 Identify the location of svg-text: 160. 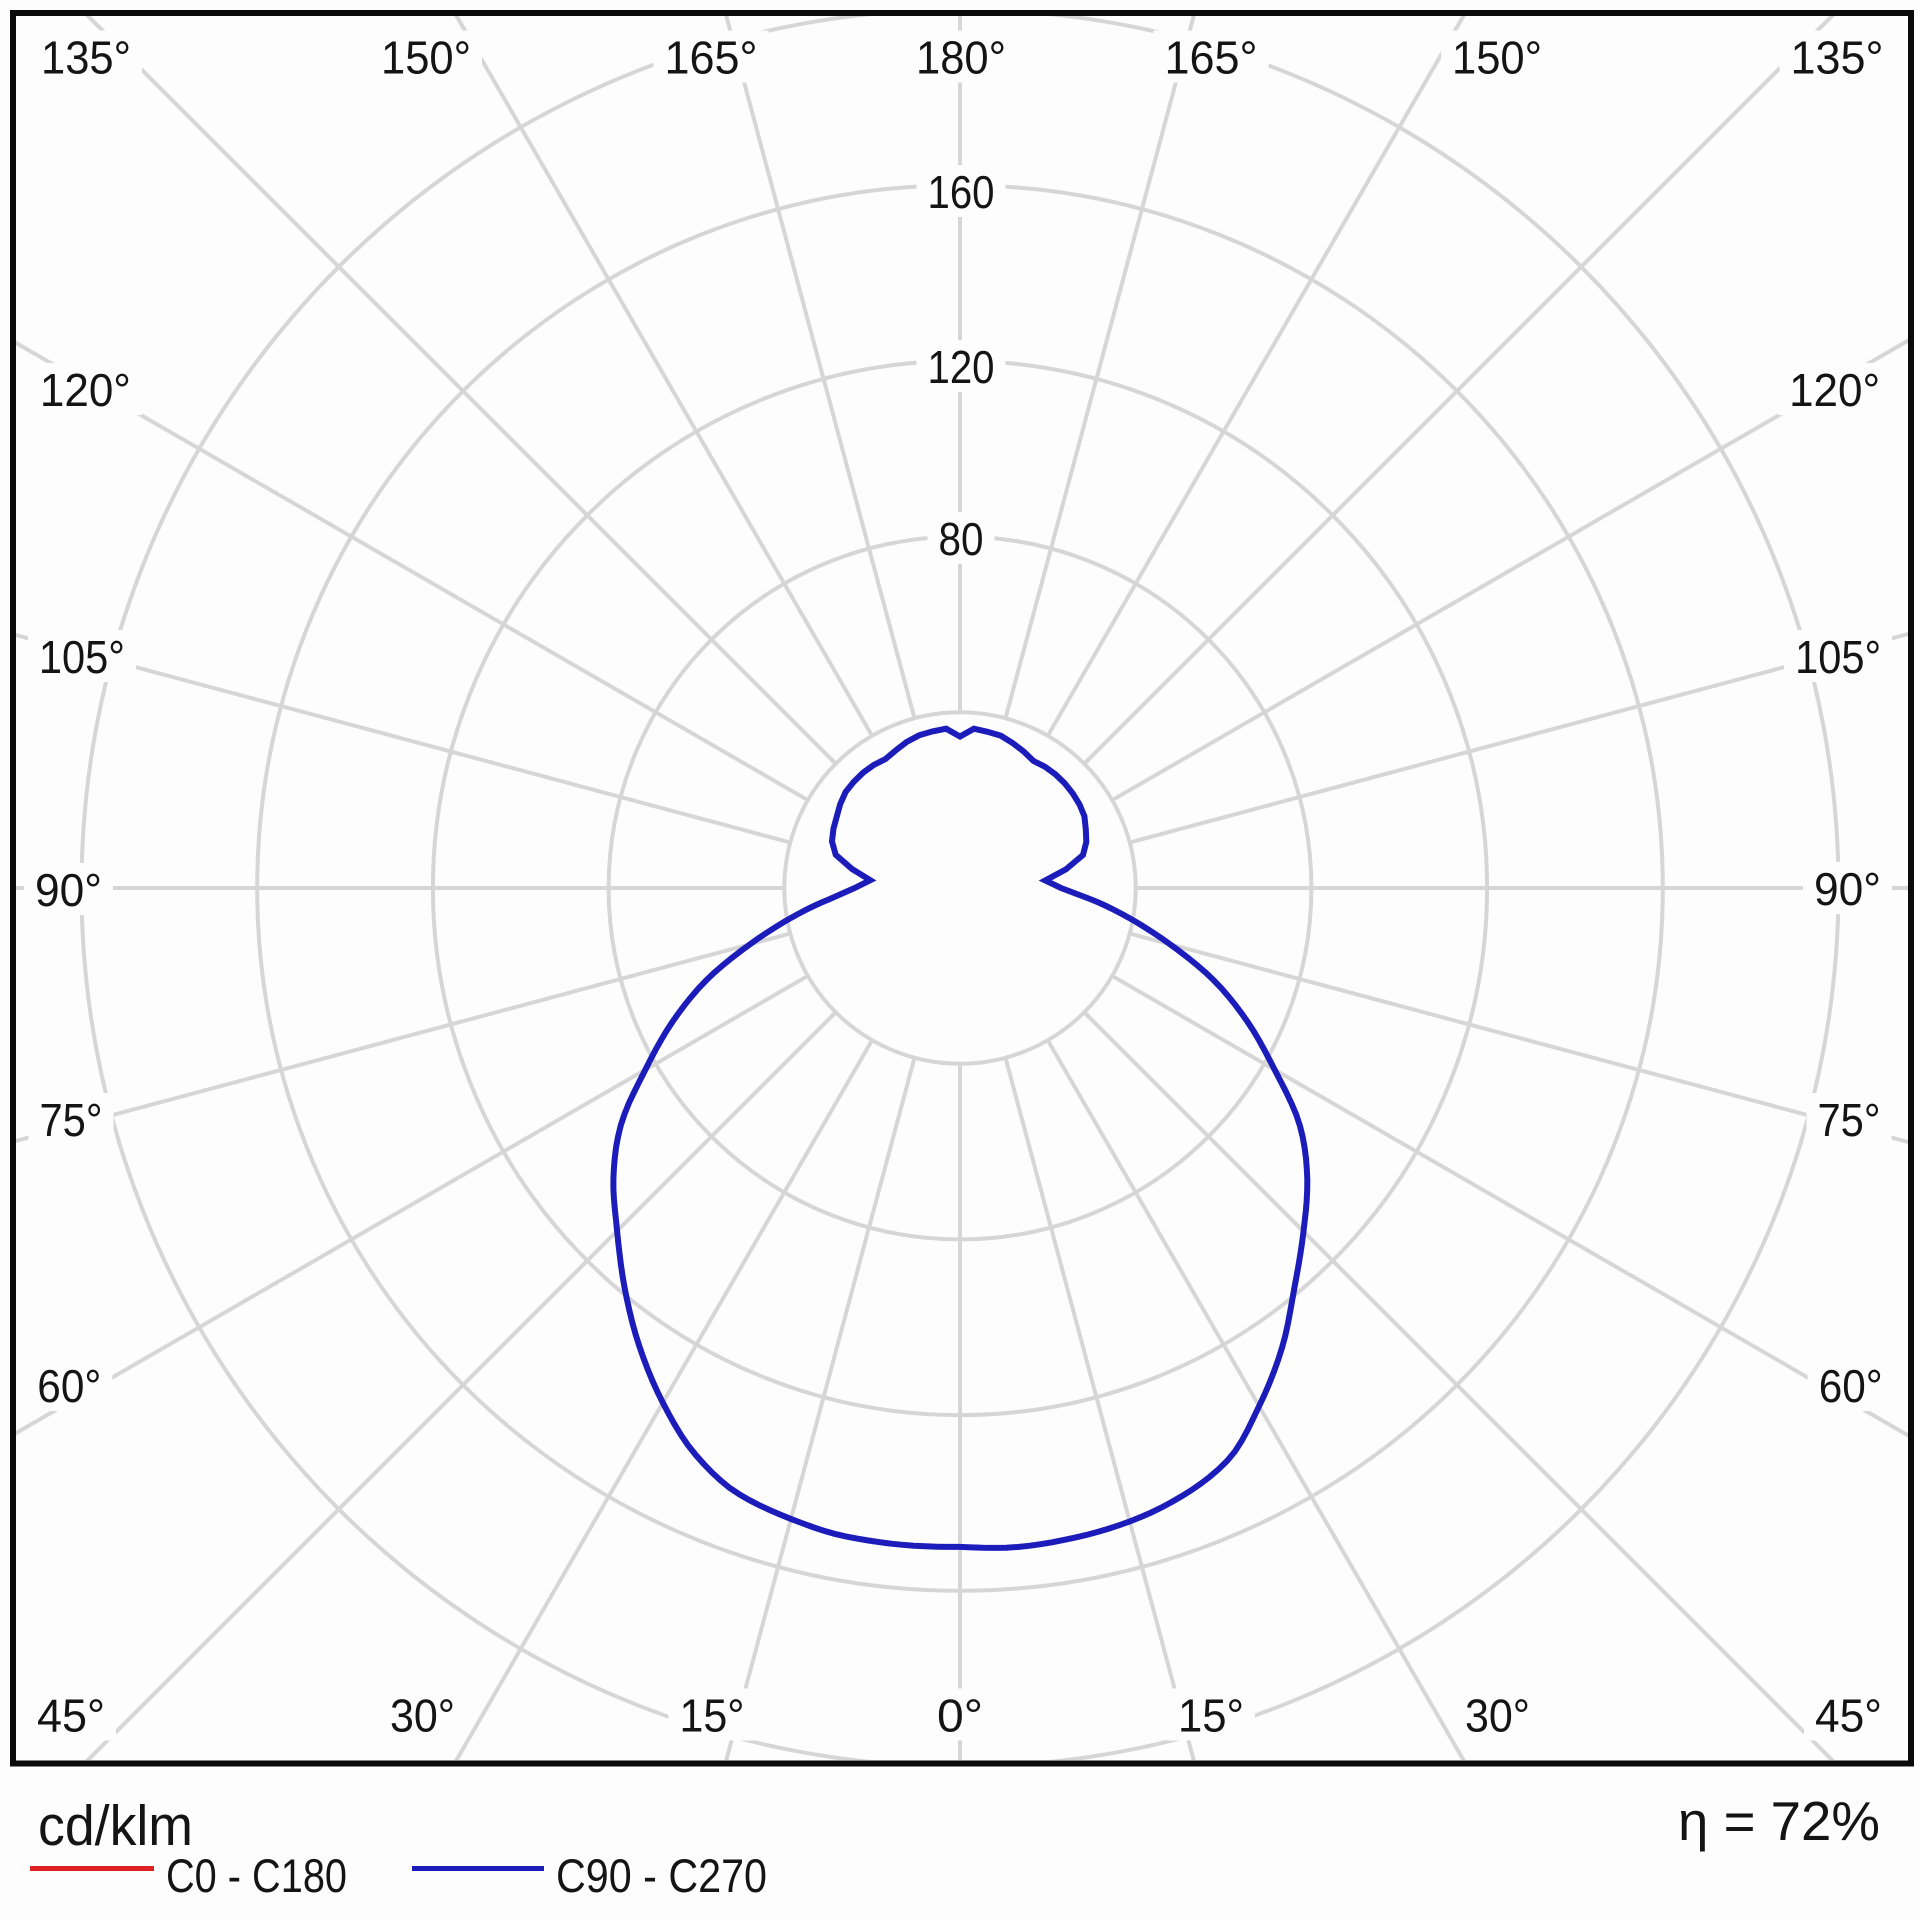
(961, 192).